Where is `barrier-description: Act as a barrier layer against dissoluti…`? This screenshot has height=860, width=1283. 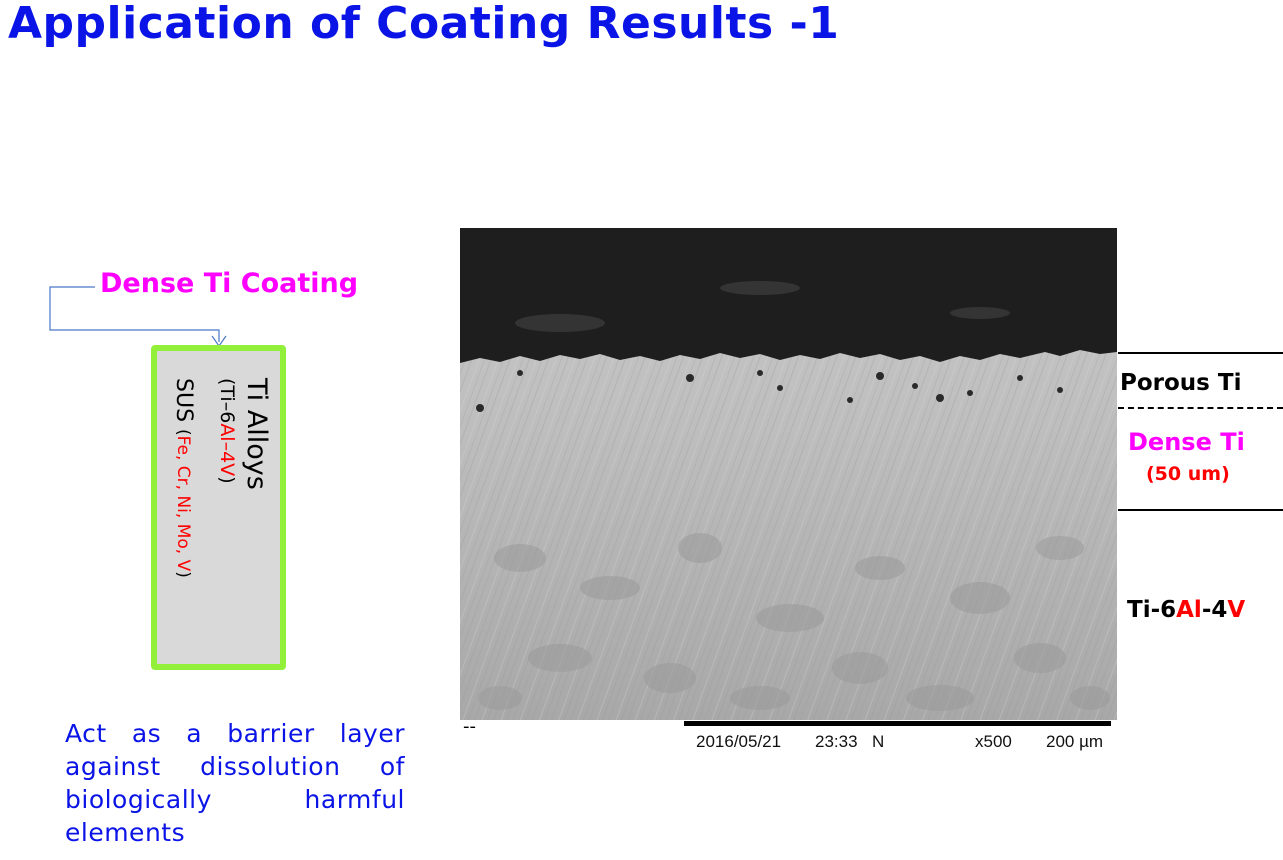 barrier-description: Act as a barrier layer against dissoluti… is located at coordinates (235, 783).